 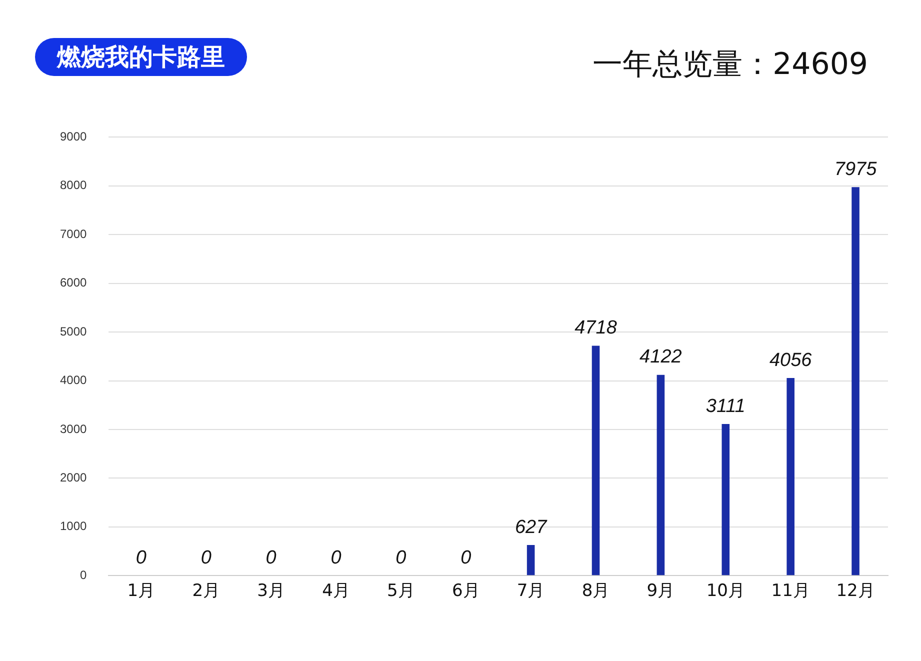 I want to click on data-label: 4056, so click(x=790, y=360).